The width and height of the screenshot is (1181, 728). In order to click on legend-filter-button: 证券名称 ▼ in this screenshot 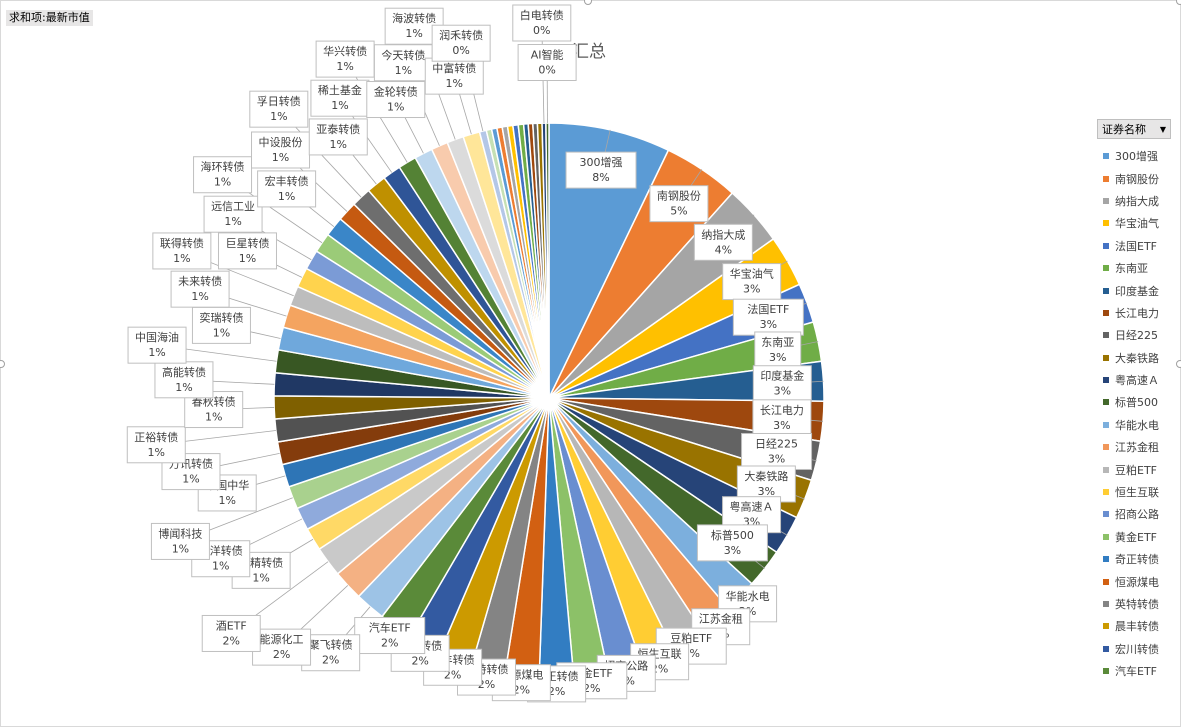, I will do `click(1134, 129)`.